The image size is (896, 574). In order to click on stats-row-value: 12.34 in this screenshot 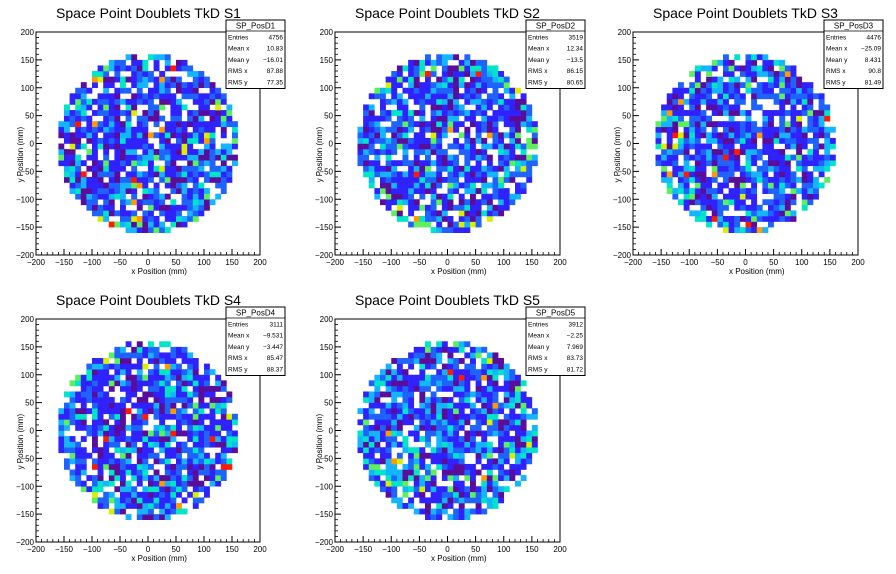, I will do `click(575, 49)`.